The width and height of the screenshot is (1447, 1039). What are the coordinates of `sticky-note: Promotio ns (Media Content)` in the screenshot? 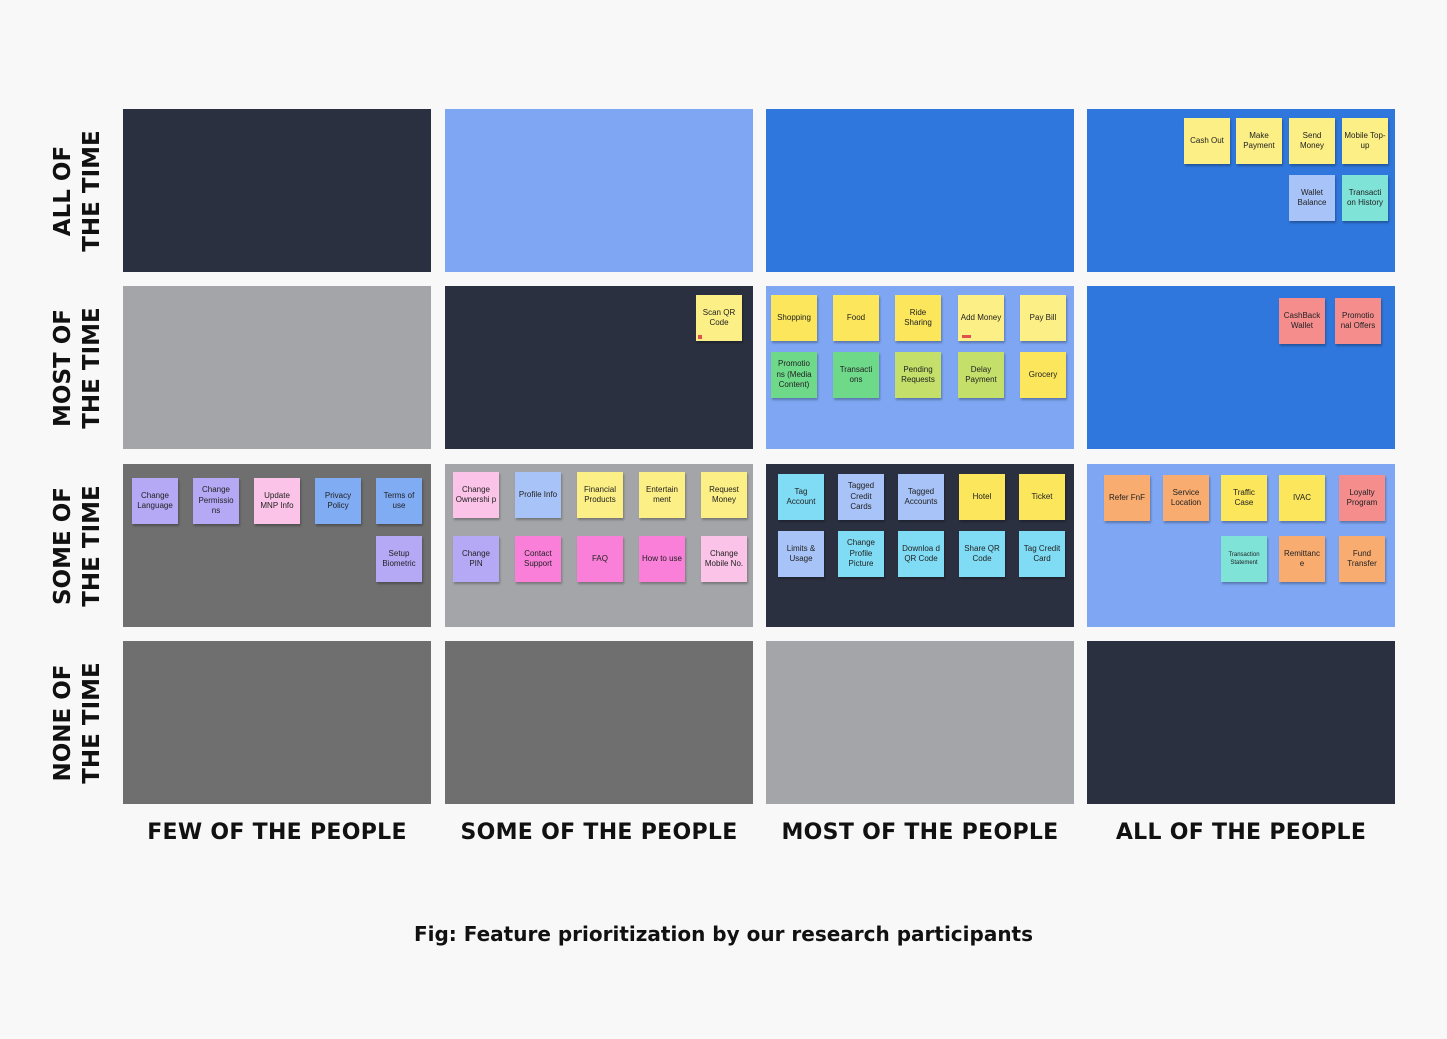 It's located at (794, 375).